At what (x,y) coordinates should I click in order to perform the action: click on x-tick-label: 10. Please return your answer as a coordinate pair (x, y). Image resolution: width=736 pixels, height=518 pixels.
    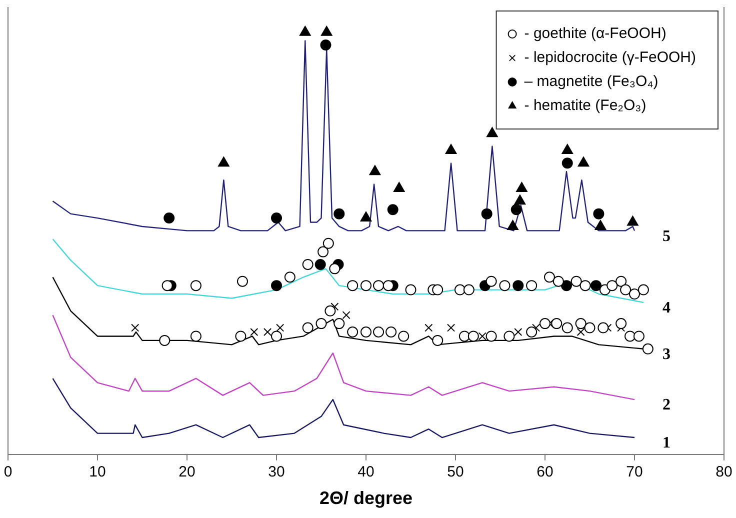
    Looking at the image, I should click on (97, 472).